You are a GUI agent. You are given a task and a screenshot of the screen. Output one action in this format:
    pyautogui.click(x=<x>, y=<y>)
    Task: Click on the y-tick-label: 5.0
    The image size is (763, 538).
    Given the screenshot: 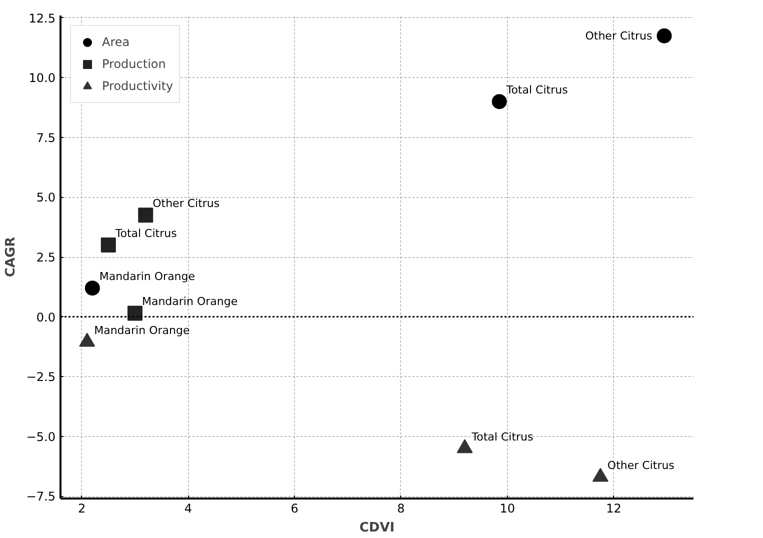 What is the action you would take?
    pyautogui.click(x=46, y=197)
    